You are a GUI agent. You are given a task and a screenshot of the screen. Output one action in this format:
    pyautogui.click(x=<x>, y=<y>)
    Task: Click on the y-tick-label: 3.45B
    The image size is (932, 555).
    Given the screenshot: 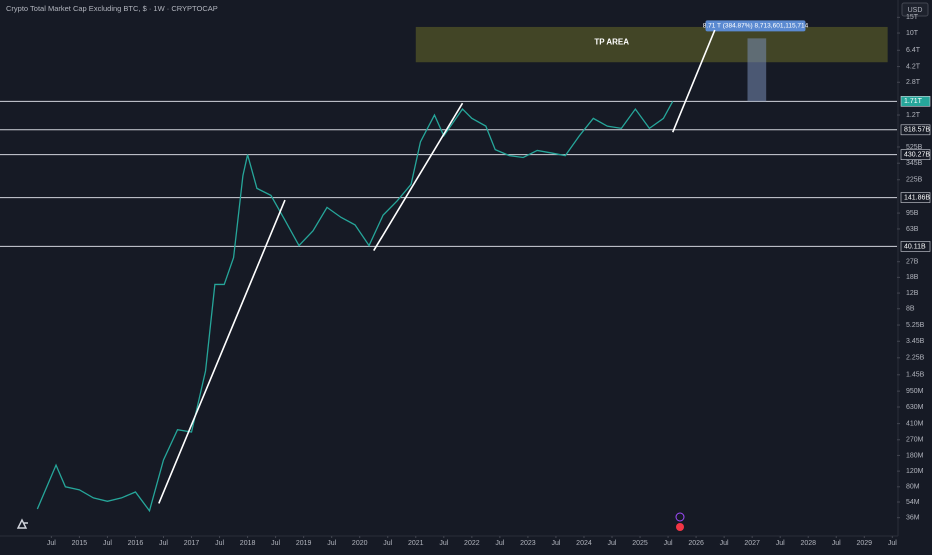 What is the action you would take?
    pyautogui.click(x=915, y=341)
    